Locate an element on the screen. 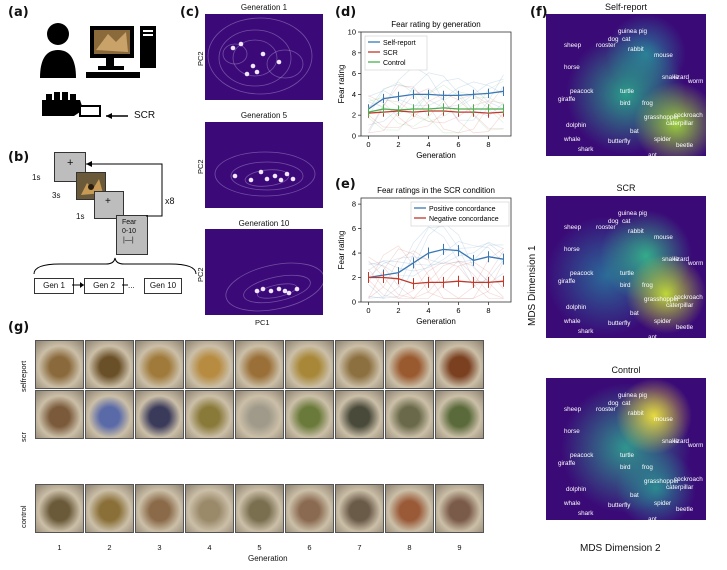 This screenshot has height=570, width=727. generation-number: 5 is located at coordinates (259, 547).